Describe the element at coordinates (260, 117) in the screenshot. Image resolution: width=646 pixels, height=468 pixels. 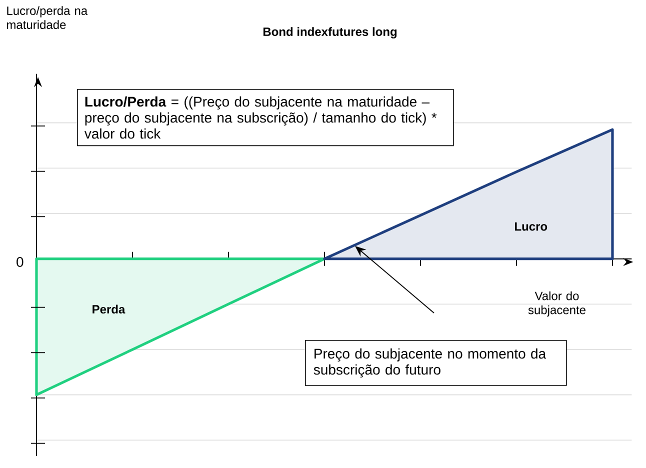
I see `annotation: Lucro/Perda = ((Preço do subjacente na maturidade – preço do subjacente na subscrição) / tamanho do tick) * valor do tick` at that location.